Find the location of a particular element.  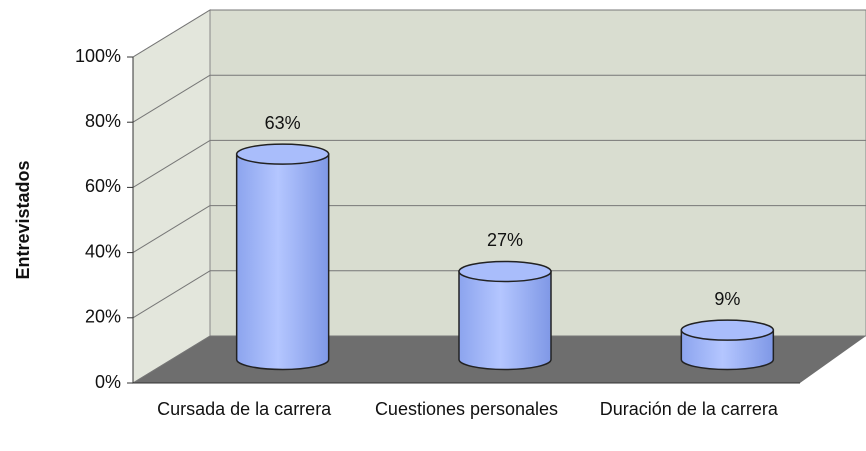

x-tick-label: Duración de la carrera is located at coordinates (688, 409).